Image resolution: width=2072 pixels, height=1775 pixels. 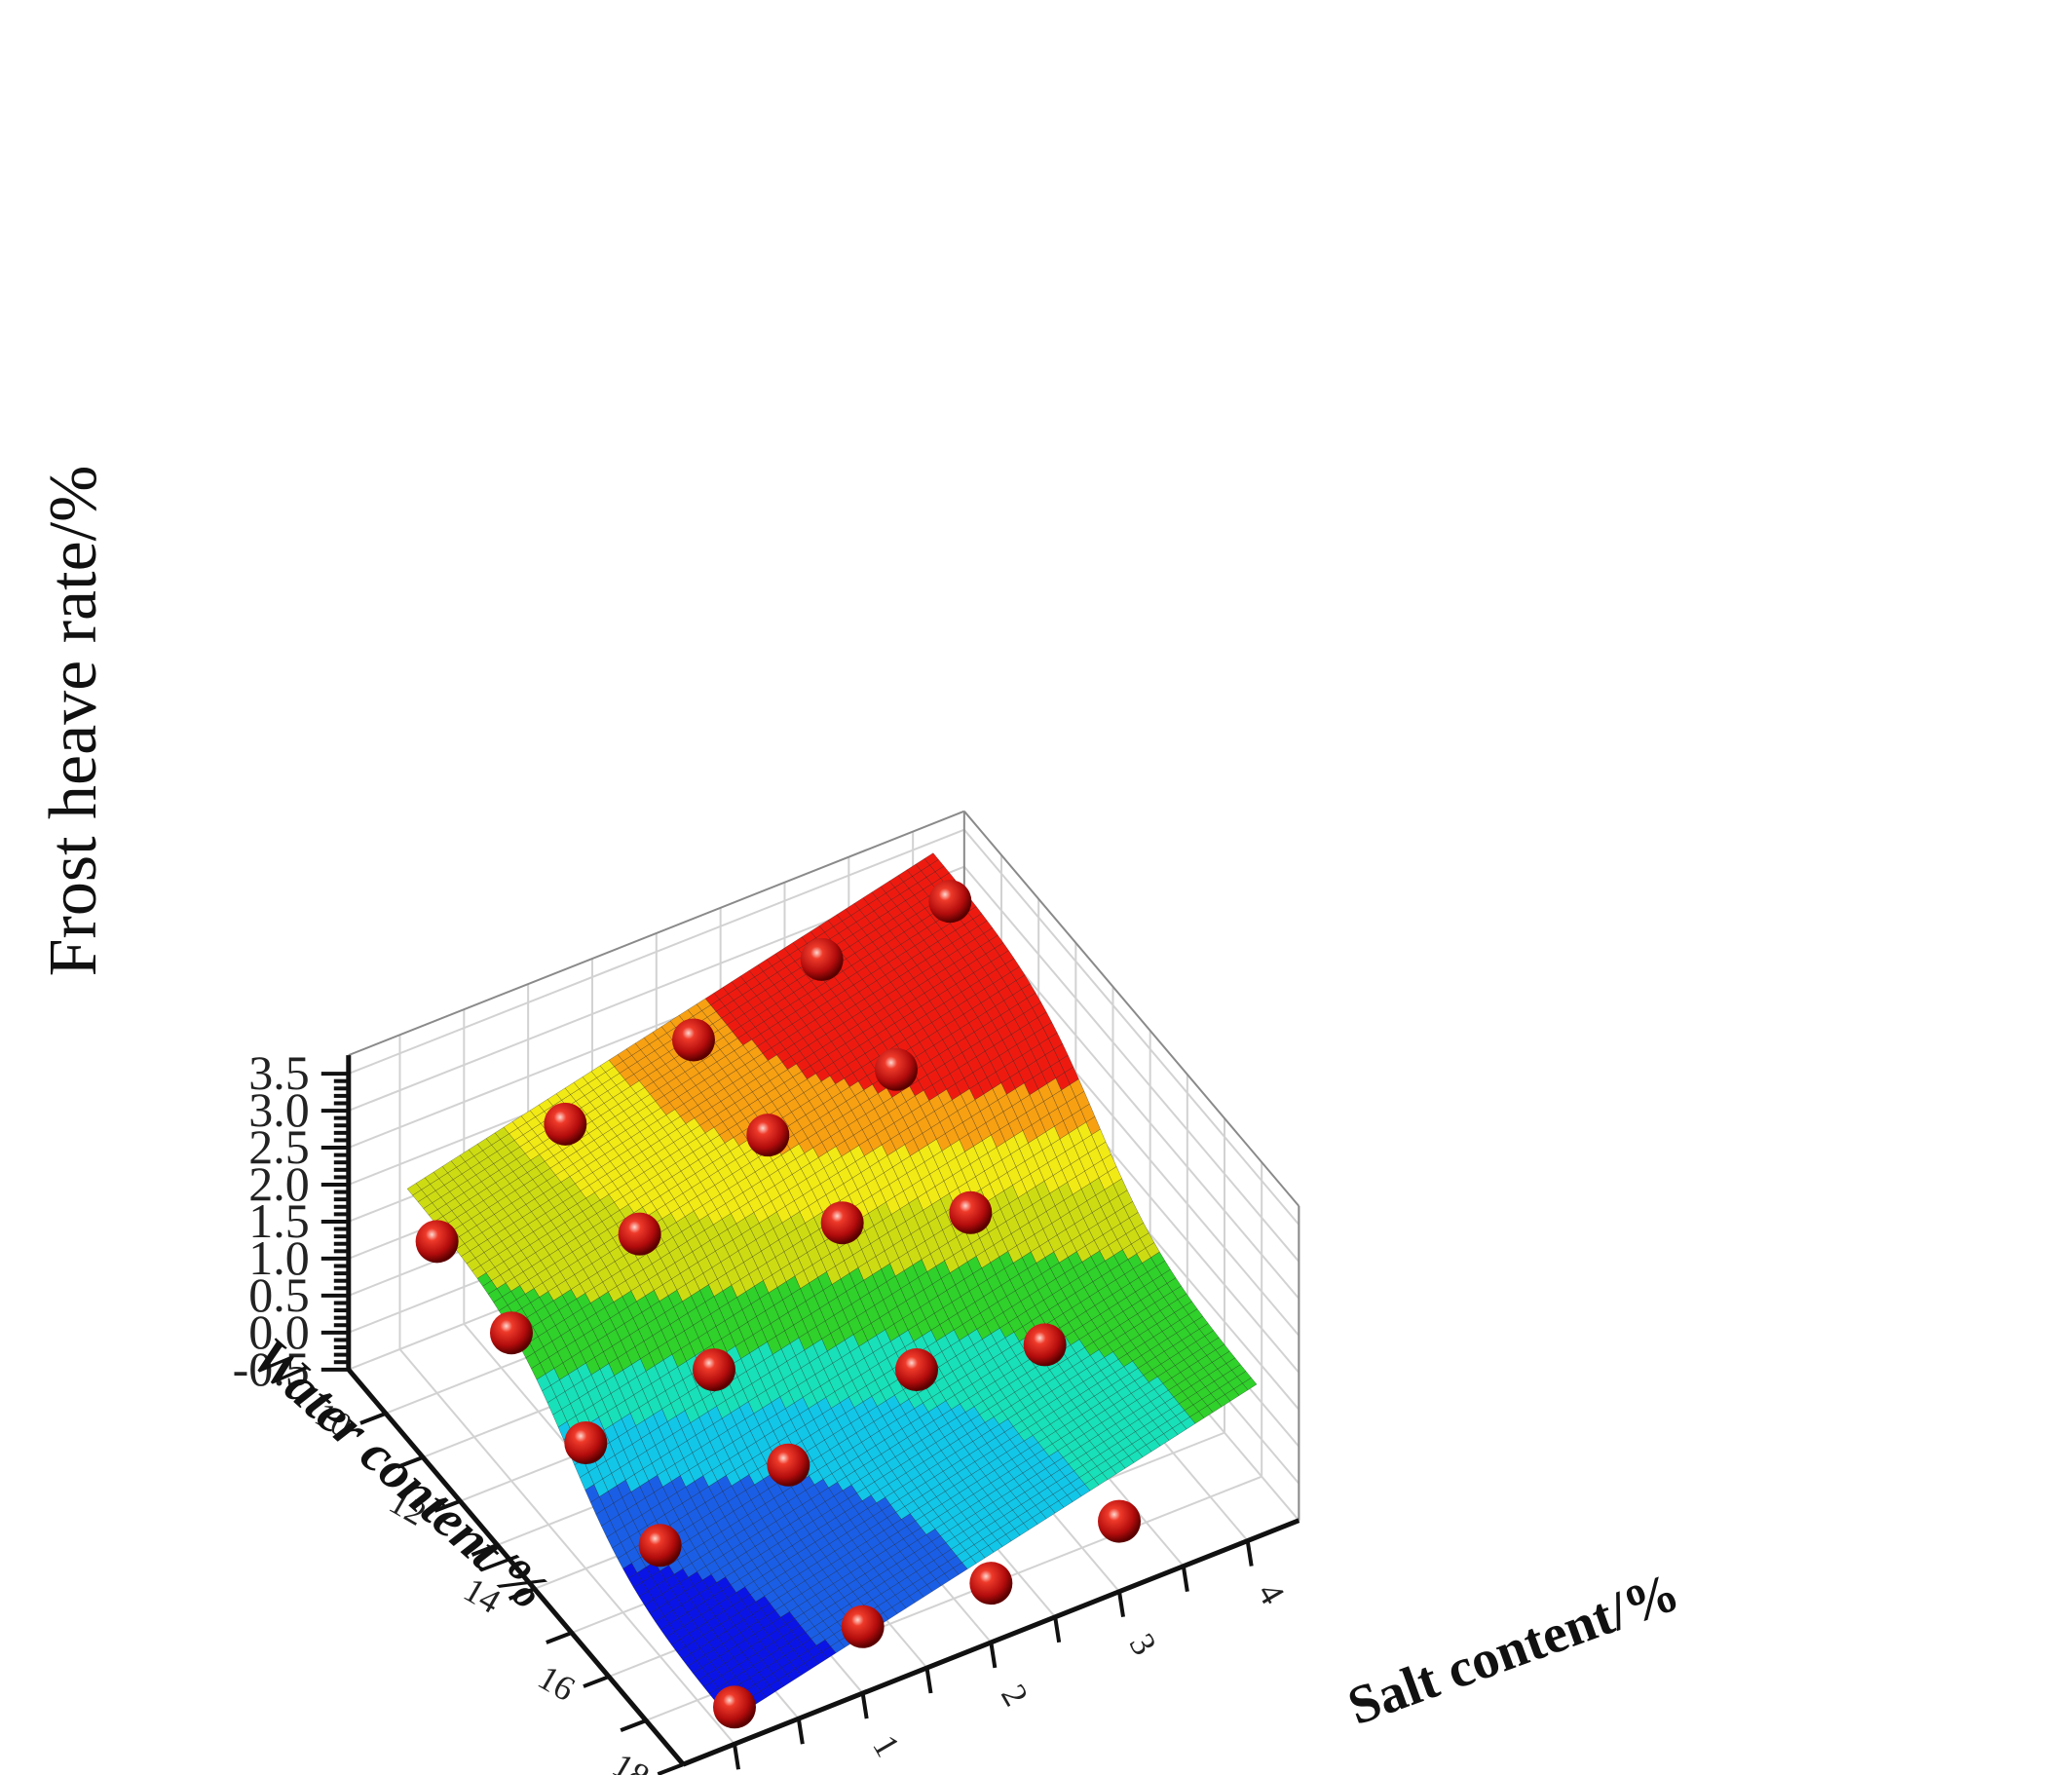 What do you see at coordinates (887, 1745) in the screenshot?
I see `salt-tick-label: 1` at bounding box center [887, 1745].